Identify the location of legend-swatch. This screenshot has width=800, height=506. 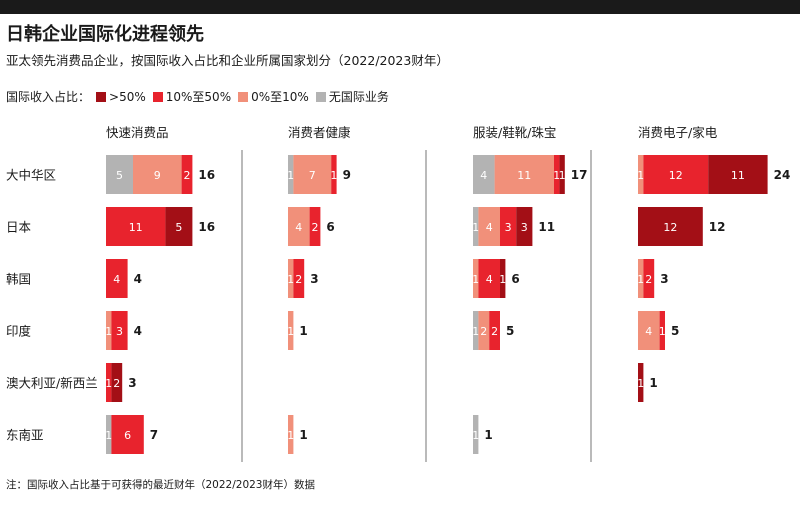
(101, 96).